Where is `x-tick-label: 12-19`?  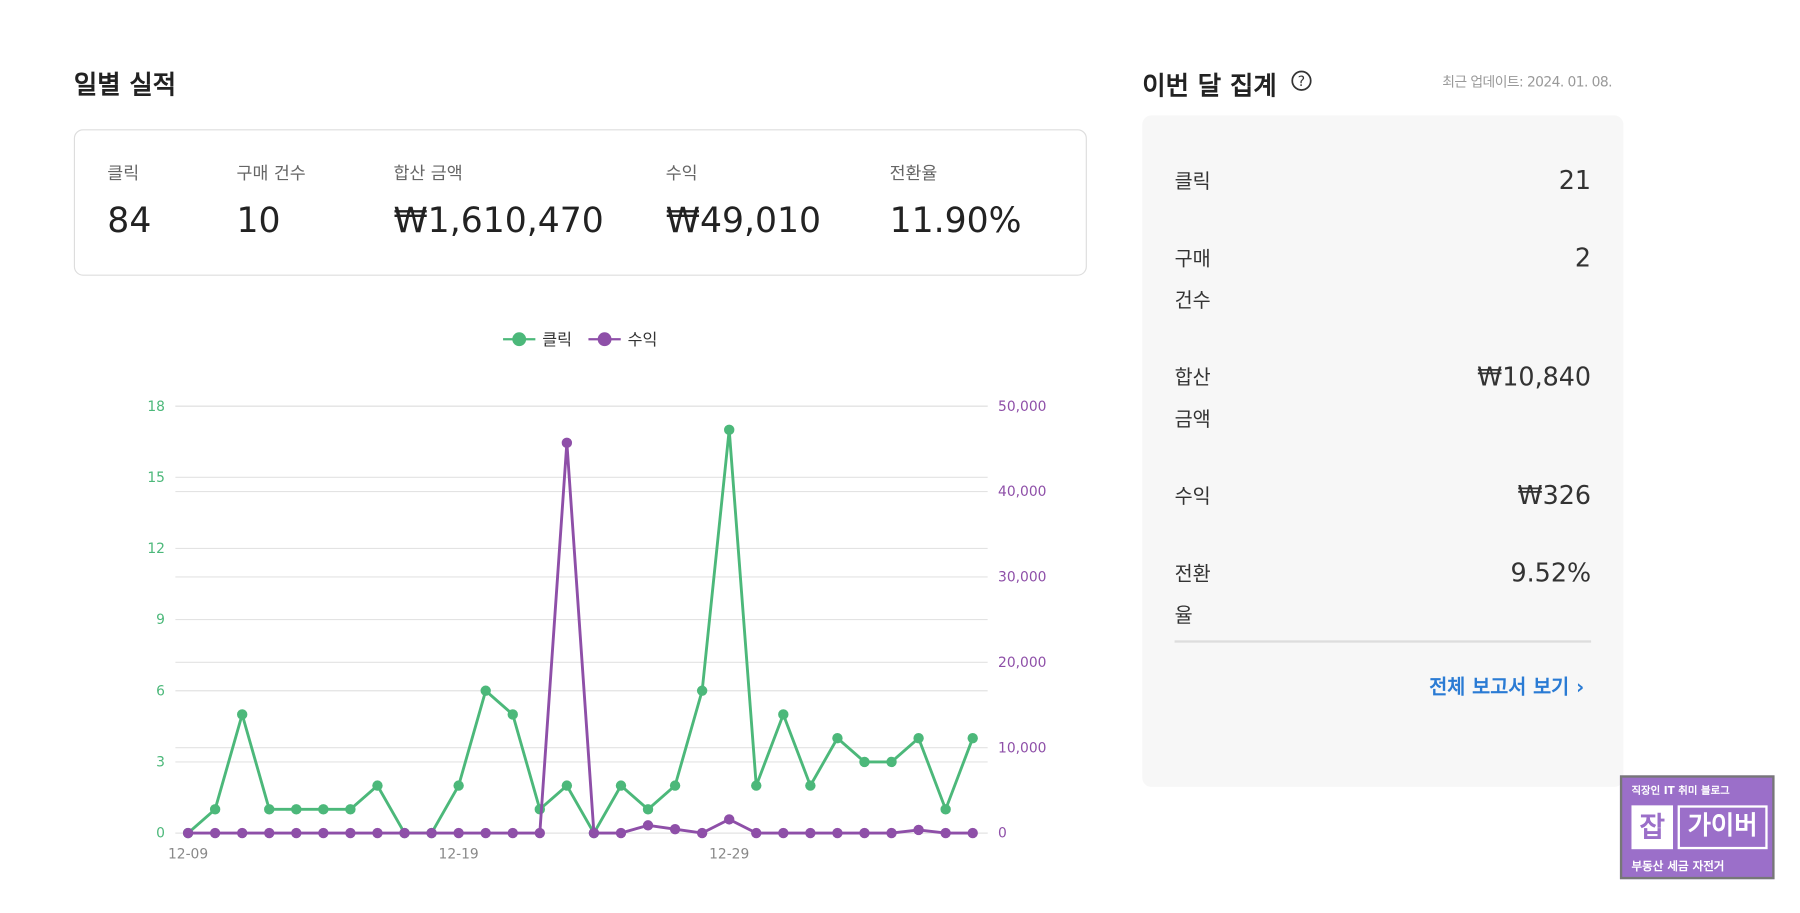
x-tick-label: 12-19 is located at coordinates (459, 854).